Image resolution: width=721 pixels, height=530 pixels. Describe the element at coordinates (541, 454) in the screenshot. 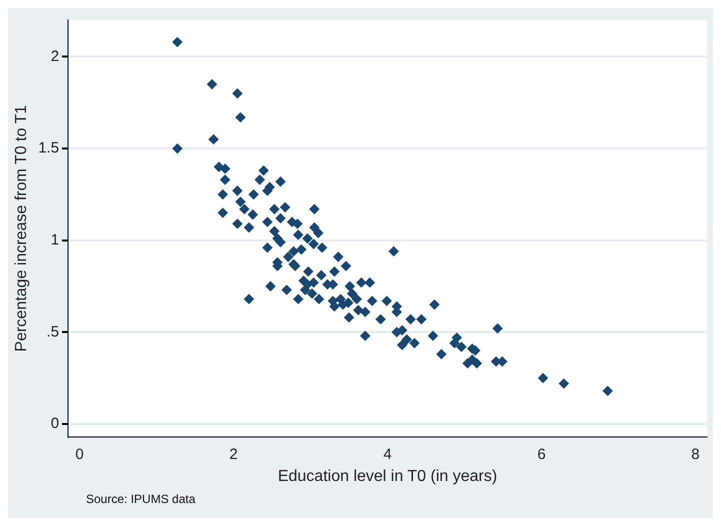

I see `x-tick-label: 6` at that location.